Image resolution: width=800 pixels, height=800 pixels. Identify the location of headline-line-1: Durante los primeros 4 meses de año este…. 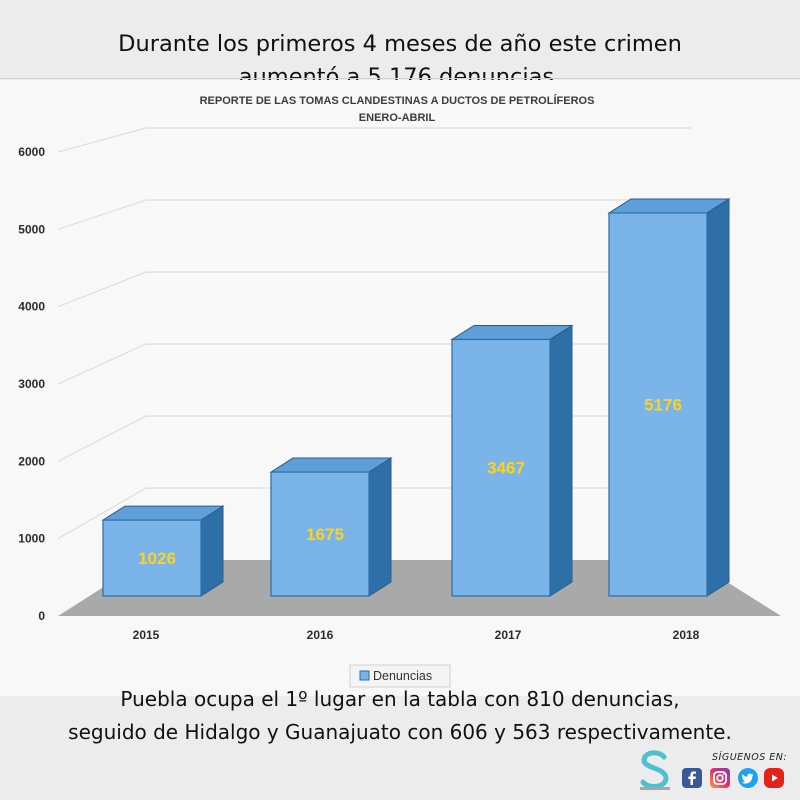
(400, 44).